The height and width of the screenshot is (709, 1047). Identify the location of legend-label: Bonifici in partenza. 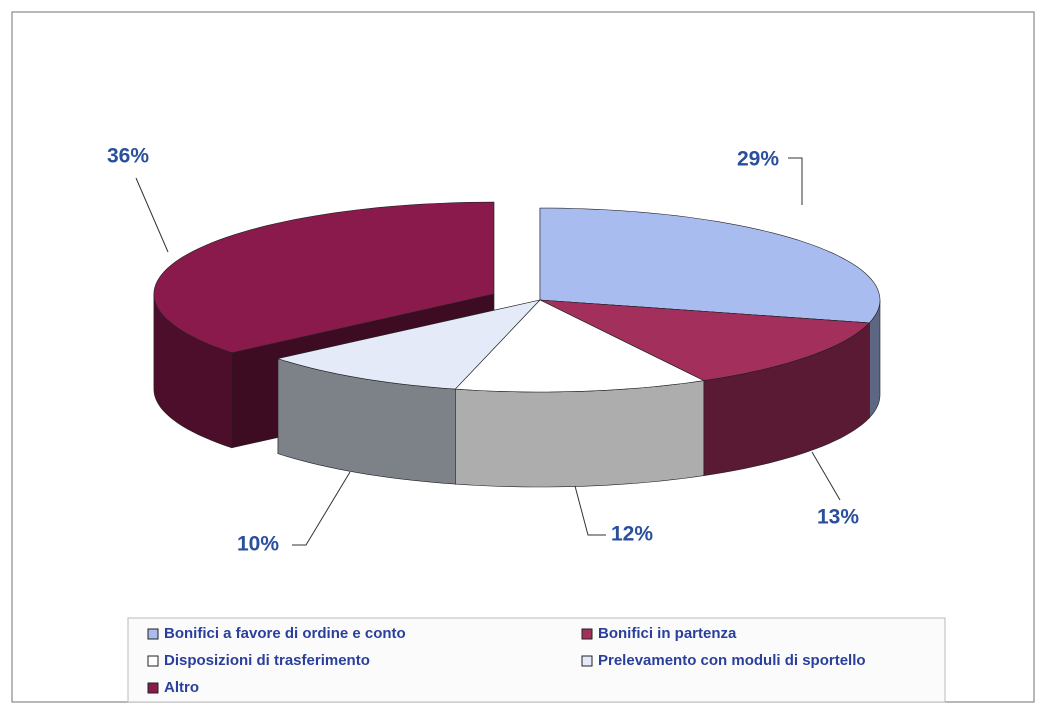
(667, 633).